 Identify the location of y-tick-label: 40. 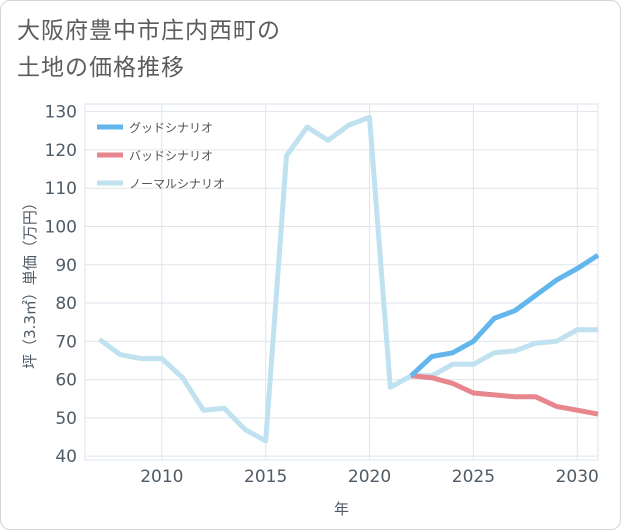
(66, 457).